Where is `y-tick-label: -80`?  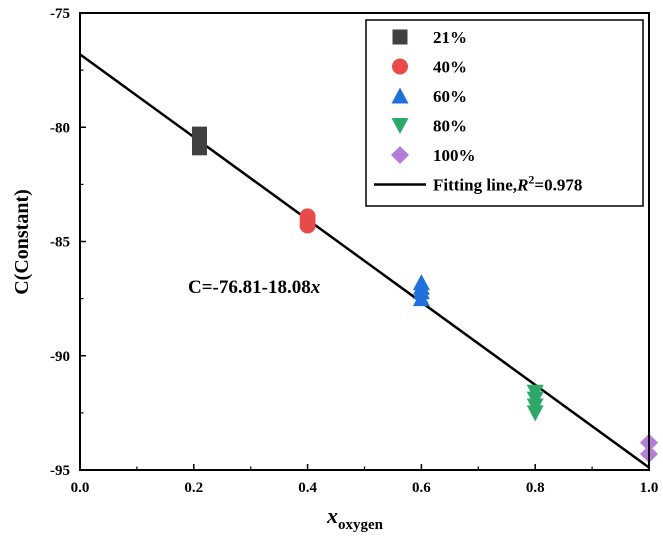 y-tick-label: -80 is located at coordinates (60, 128).